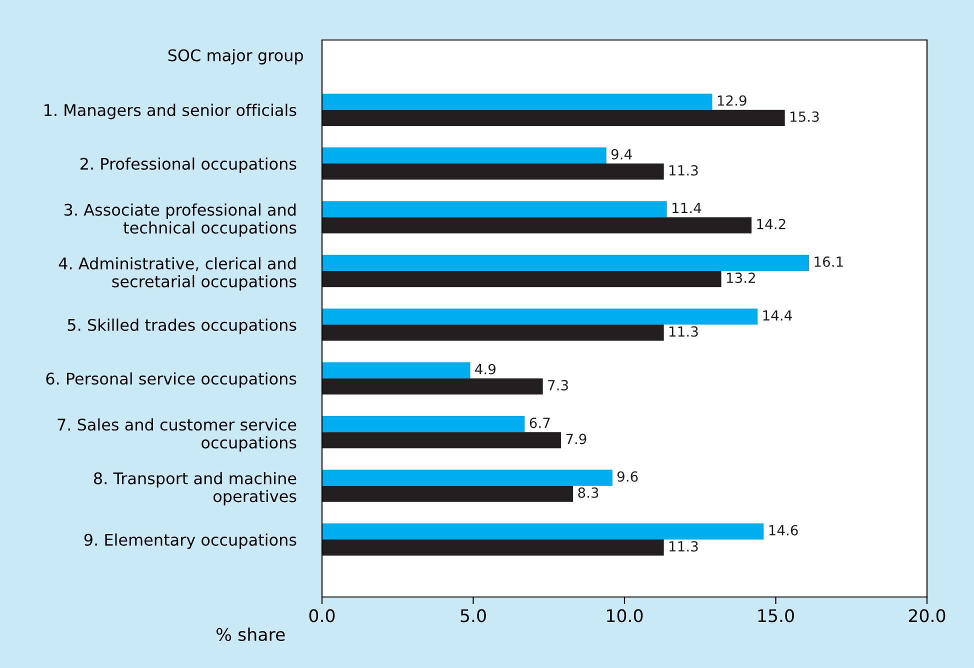 Image resolution: width=974 pixels, height=668 pixels. What do you see at coordinates (322, 615) in the screenshot?
I see `x-tick-label: 0.0` at bounding box center [322, 615].